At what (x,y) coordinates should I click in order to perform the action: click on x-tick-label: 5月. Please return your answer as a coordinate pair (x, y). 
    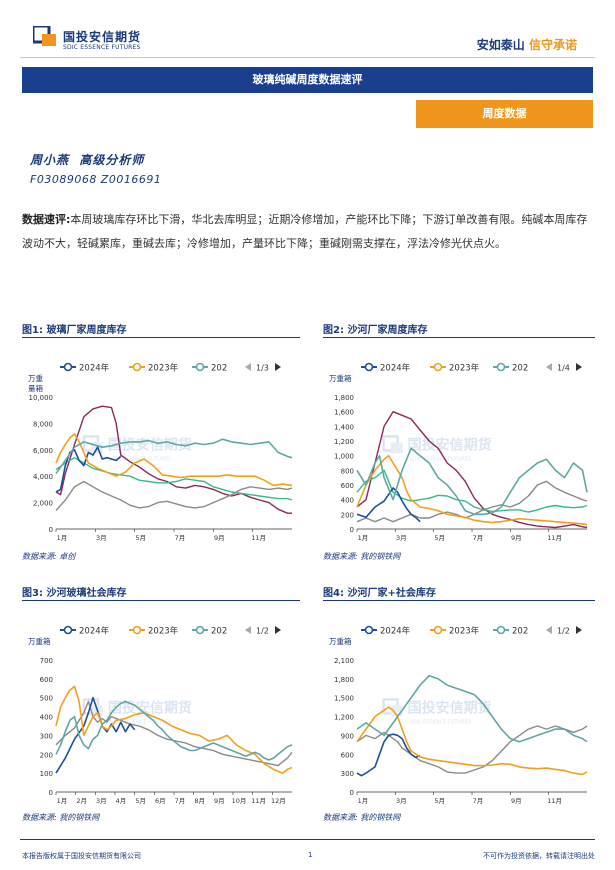
    Looking at the image, I should click on (140, 801).